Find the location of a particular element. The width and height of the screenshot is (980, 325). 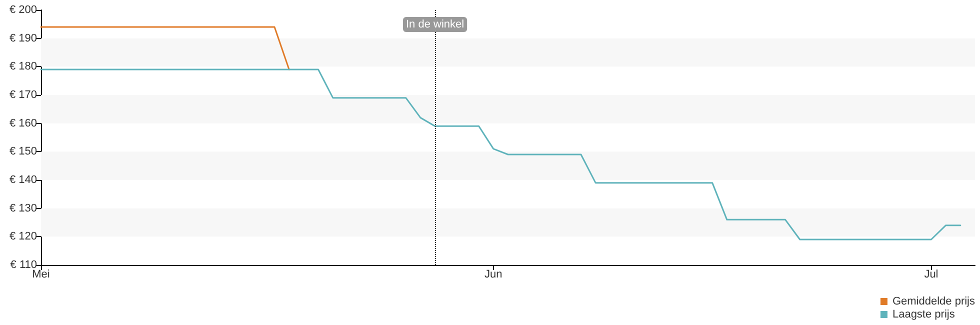

y-tick-label: € 150 is located at coordinates (23, 152).